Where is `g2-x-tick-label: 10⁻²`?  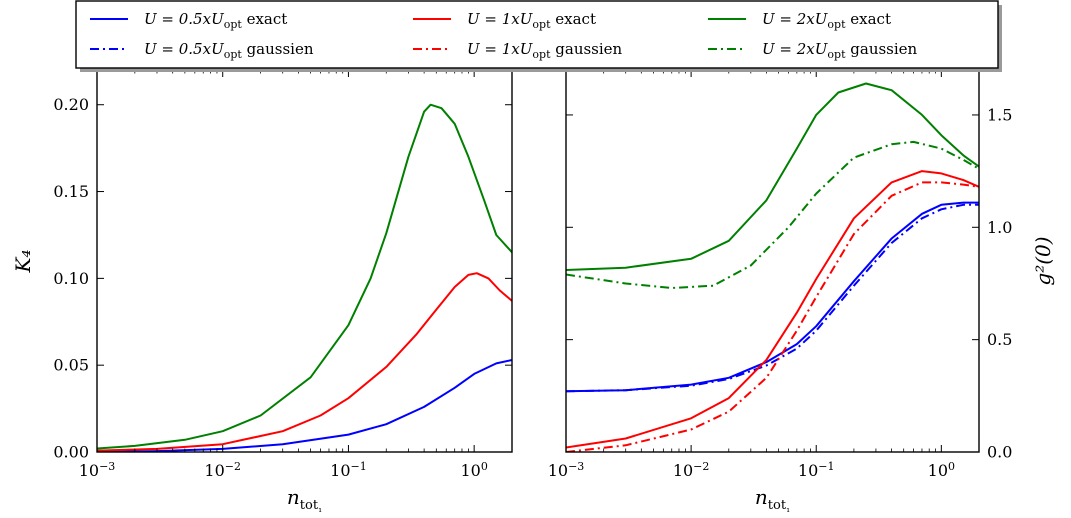 g2-x-tick-label: 10⁻² is located at coordinates (691, 470).